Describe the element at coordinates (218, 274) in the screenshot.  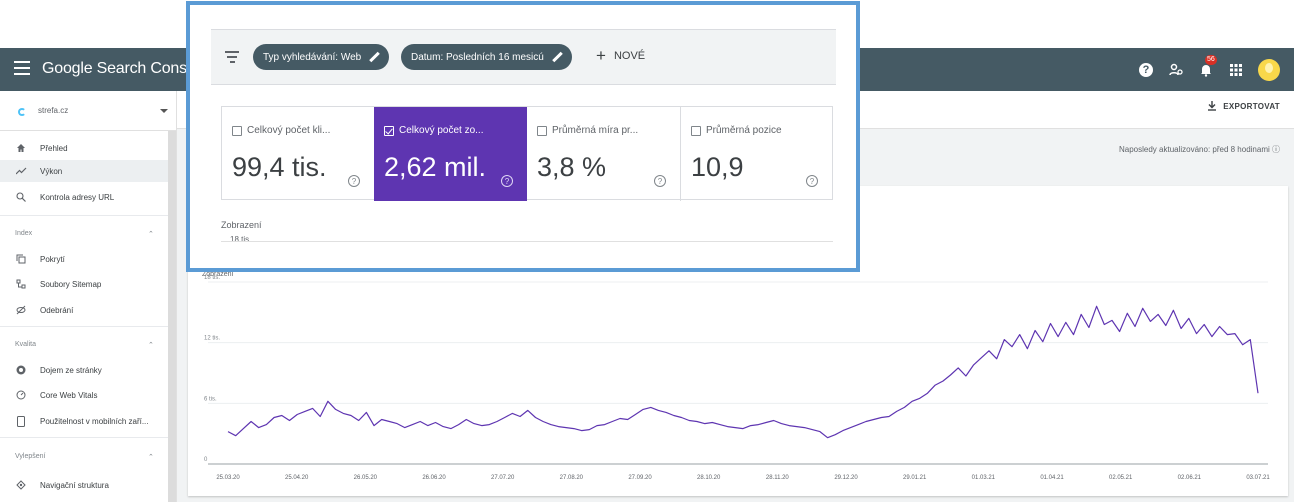
I see `y-axis-title: Zobrazení` at that location.